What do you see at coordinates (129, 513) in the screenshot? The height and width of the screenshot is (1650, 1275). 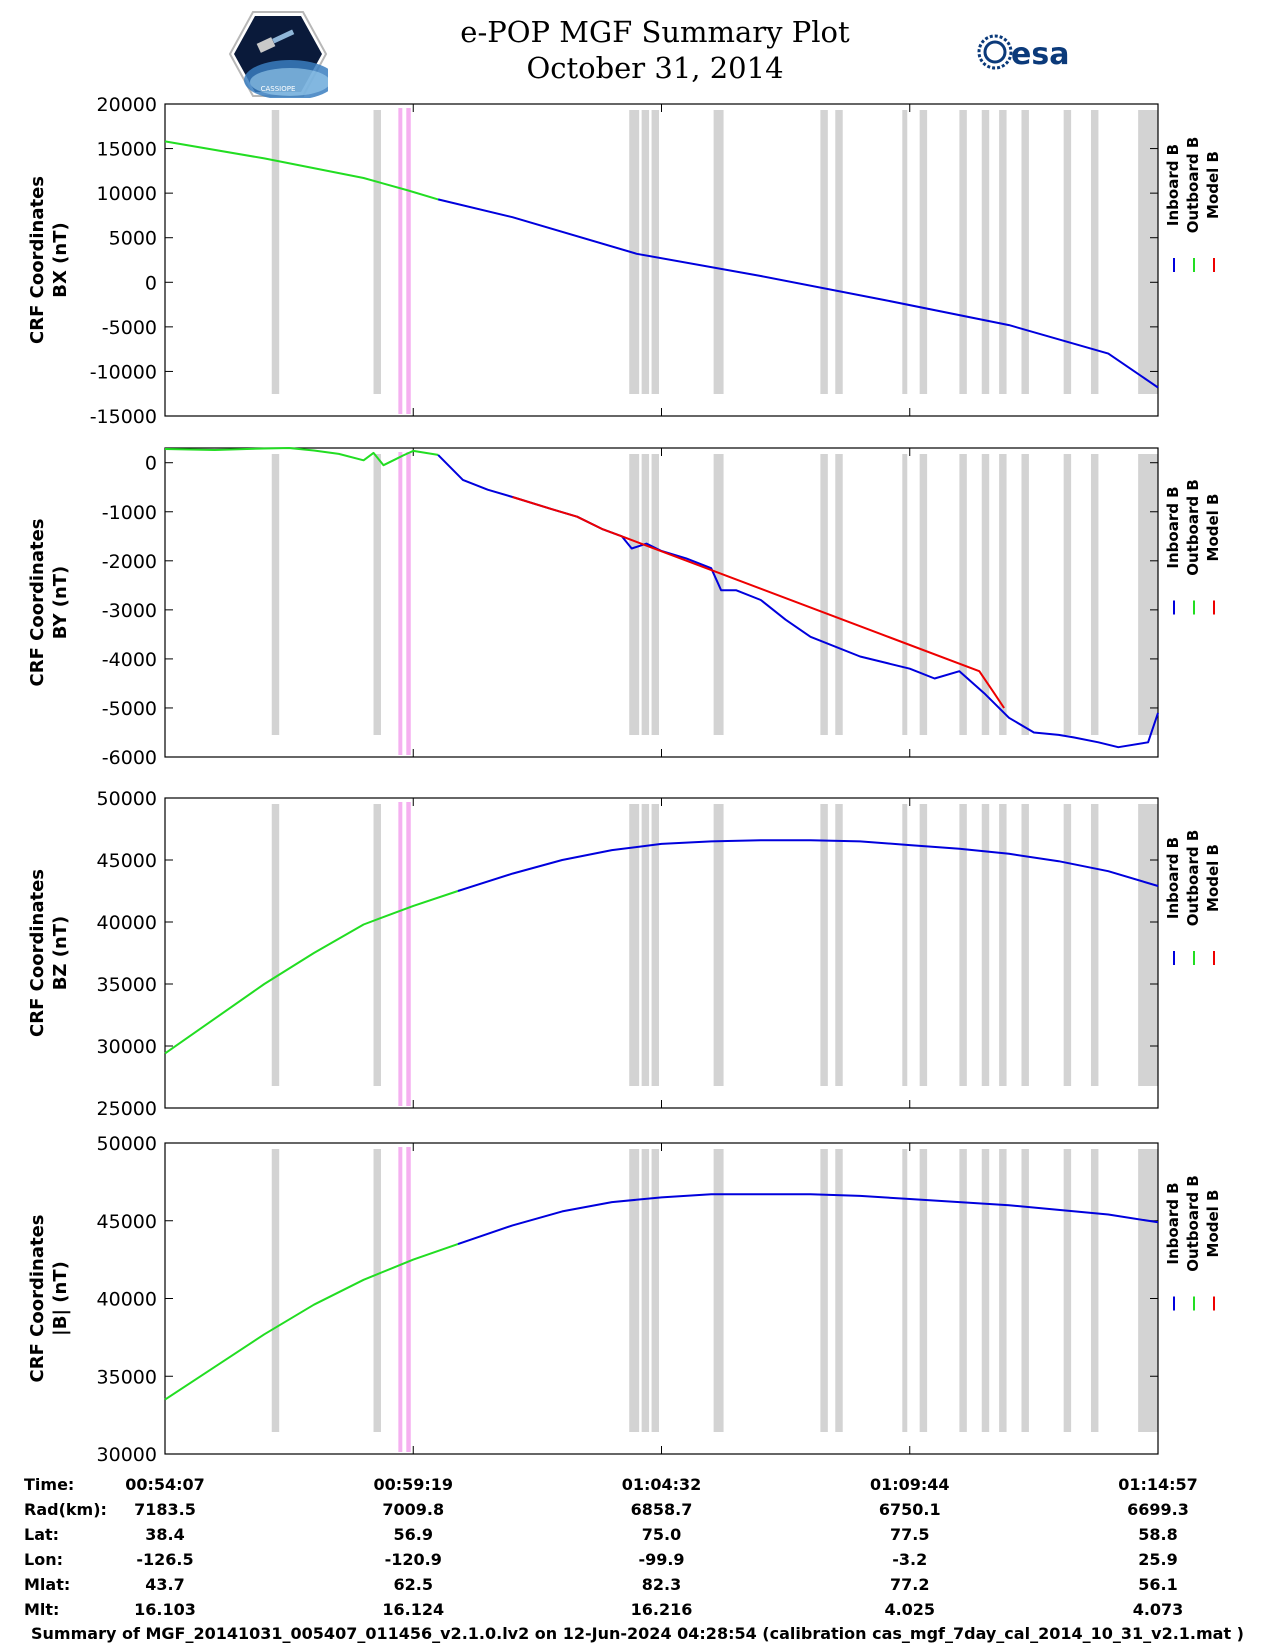 I see `y-tick-label: -1000` at bounding box center [129, 513].